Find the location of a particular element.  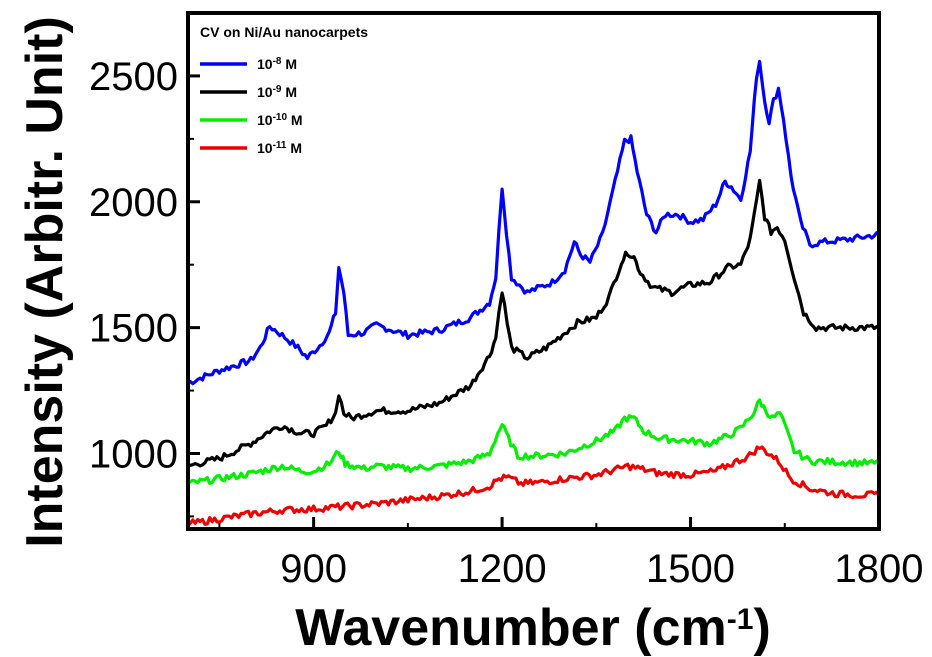

y-axis-title: Intensity (Arbitr. Unit) is located at coordinates (45, 282).